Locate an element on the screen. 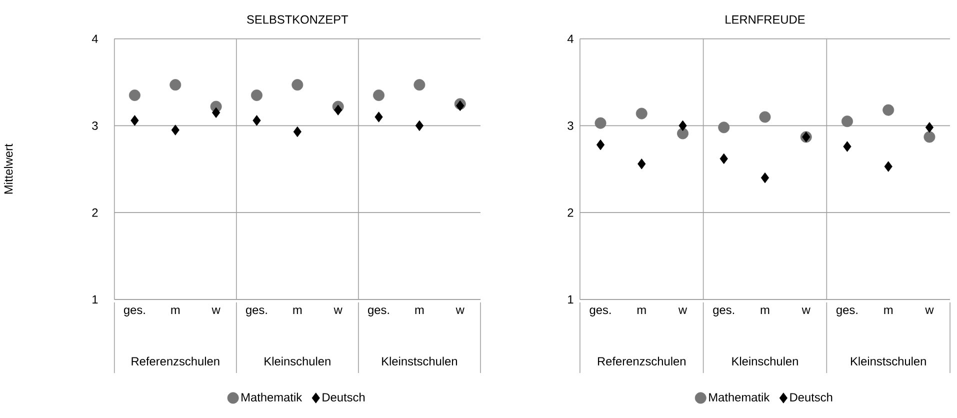 The image size is (957, 418). y-axis-title: Mittelwert is located at coordinates (8, 169).